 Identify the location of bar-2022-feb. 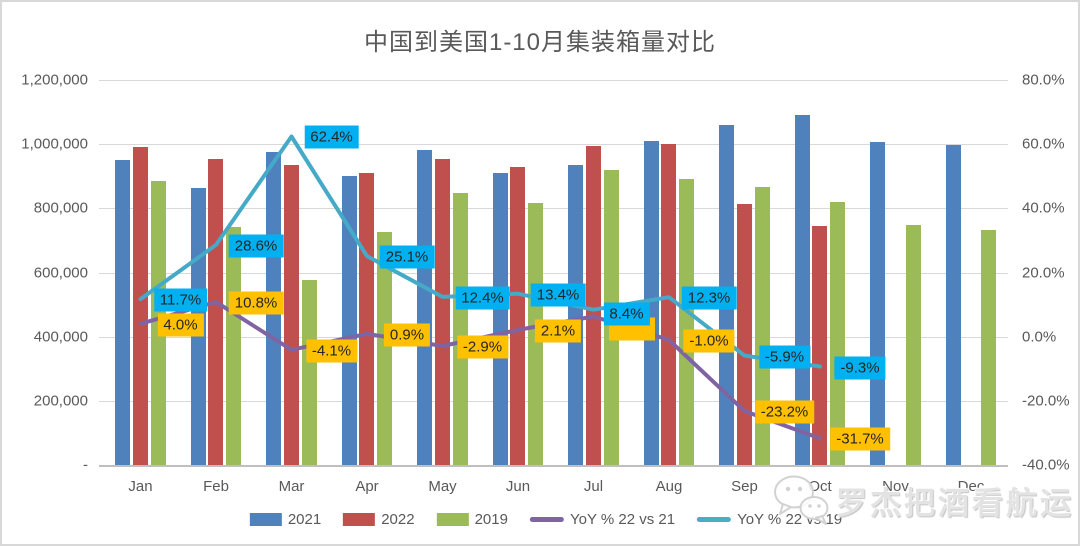
(216, 311).